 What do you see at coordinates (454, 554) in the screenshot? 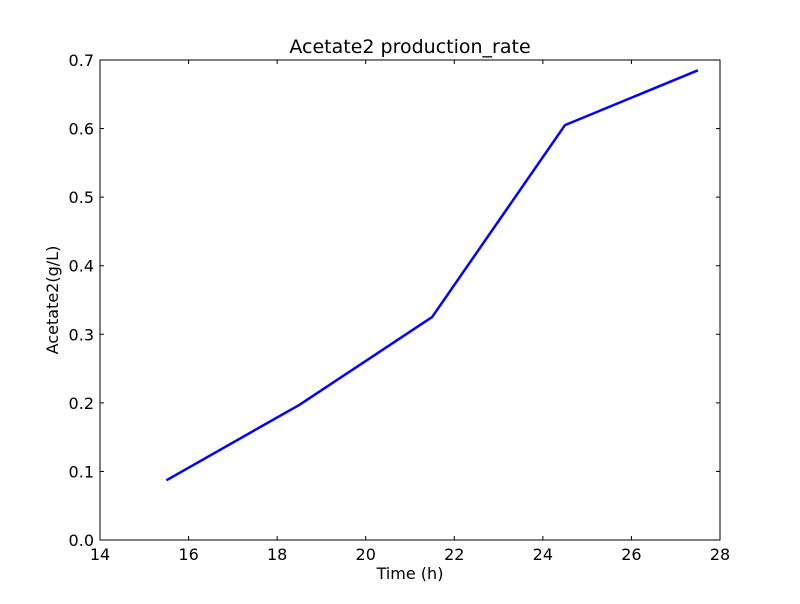
I see `x-tick-label: 22` at bounding box center [454, 554].